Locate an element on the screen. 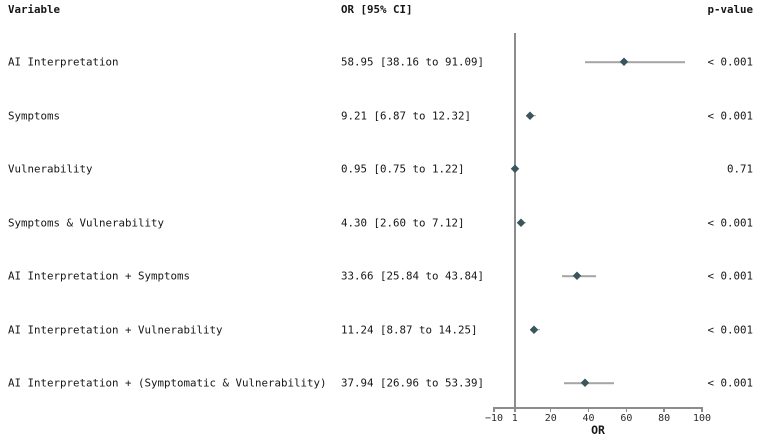  x-axis-tick-label: 40 is located at coordinates (588, 418).